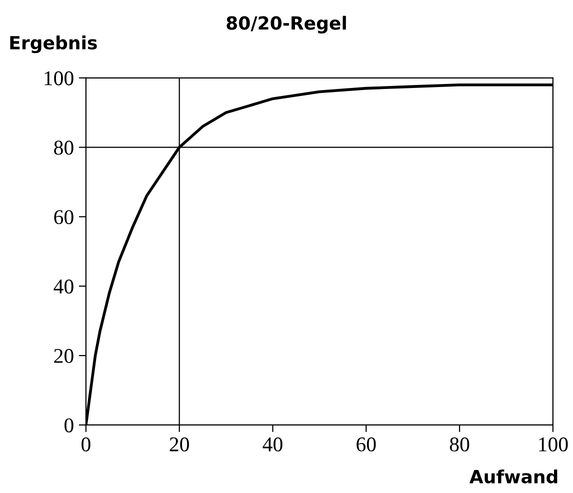 This screenshot has width=573, height=493. What do you see at coordinates (53, 45) in the screenshot?
I see `y-axis-title: Ergebnis` at bounding box center [53, 45].